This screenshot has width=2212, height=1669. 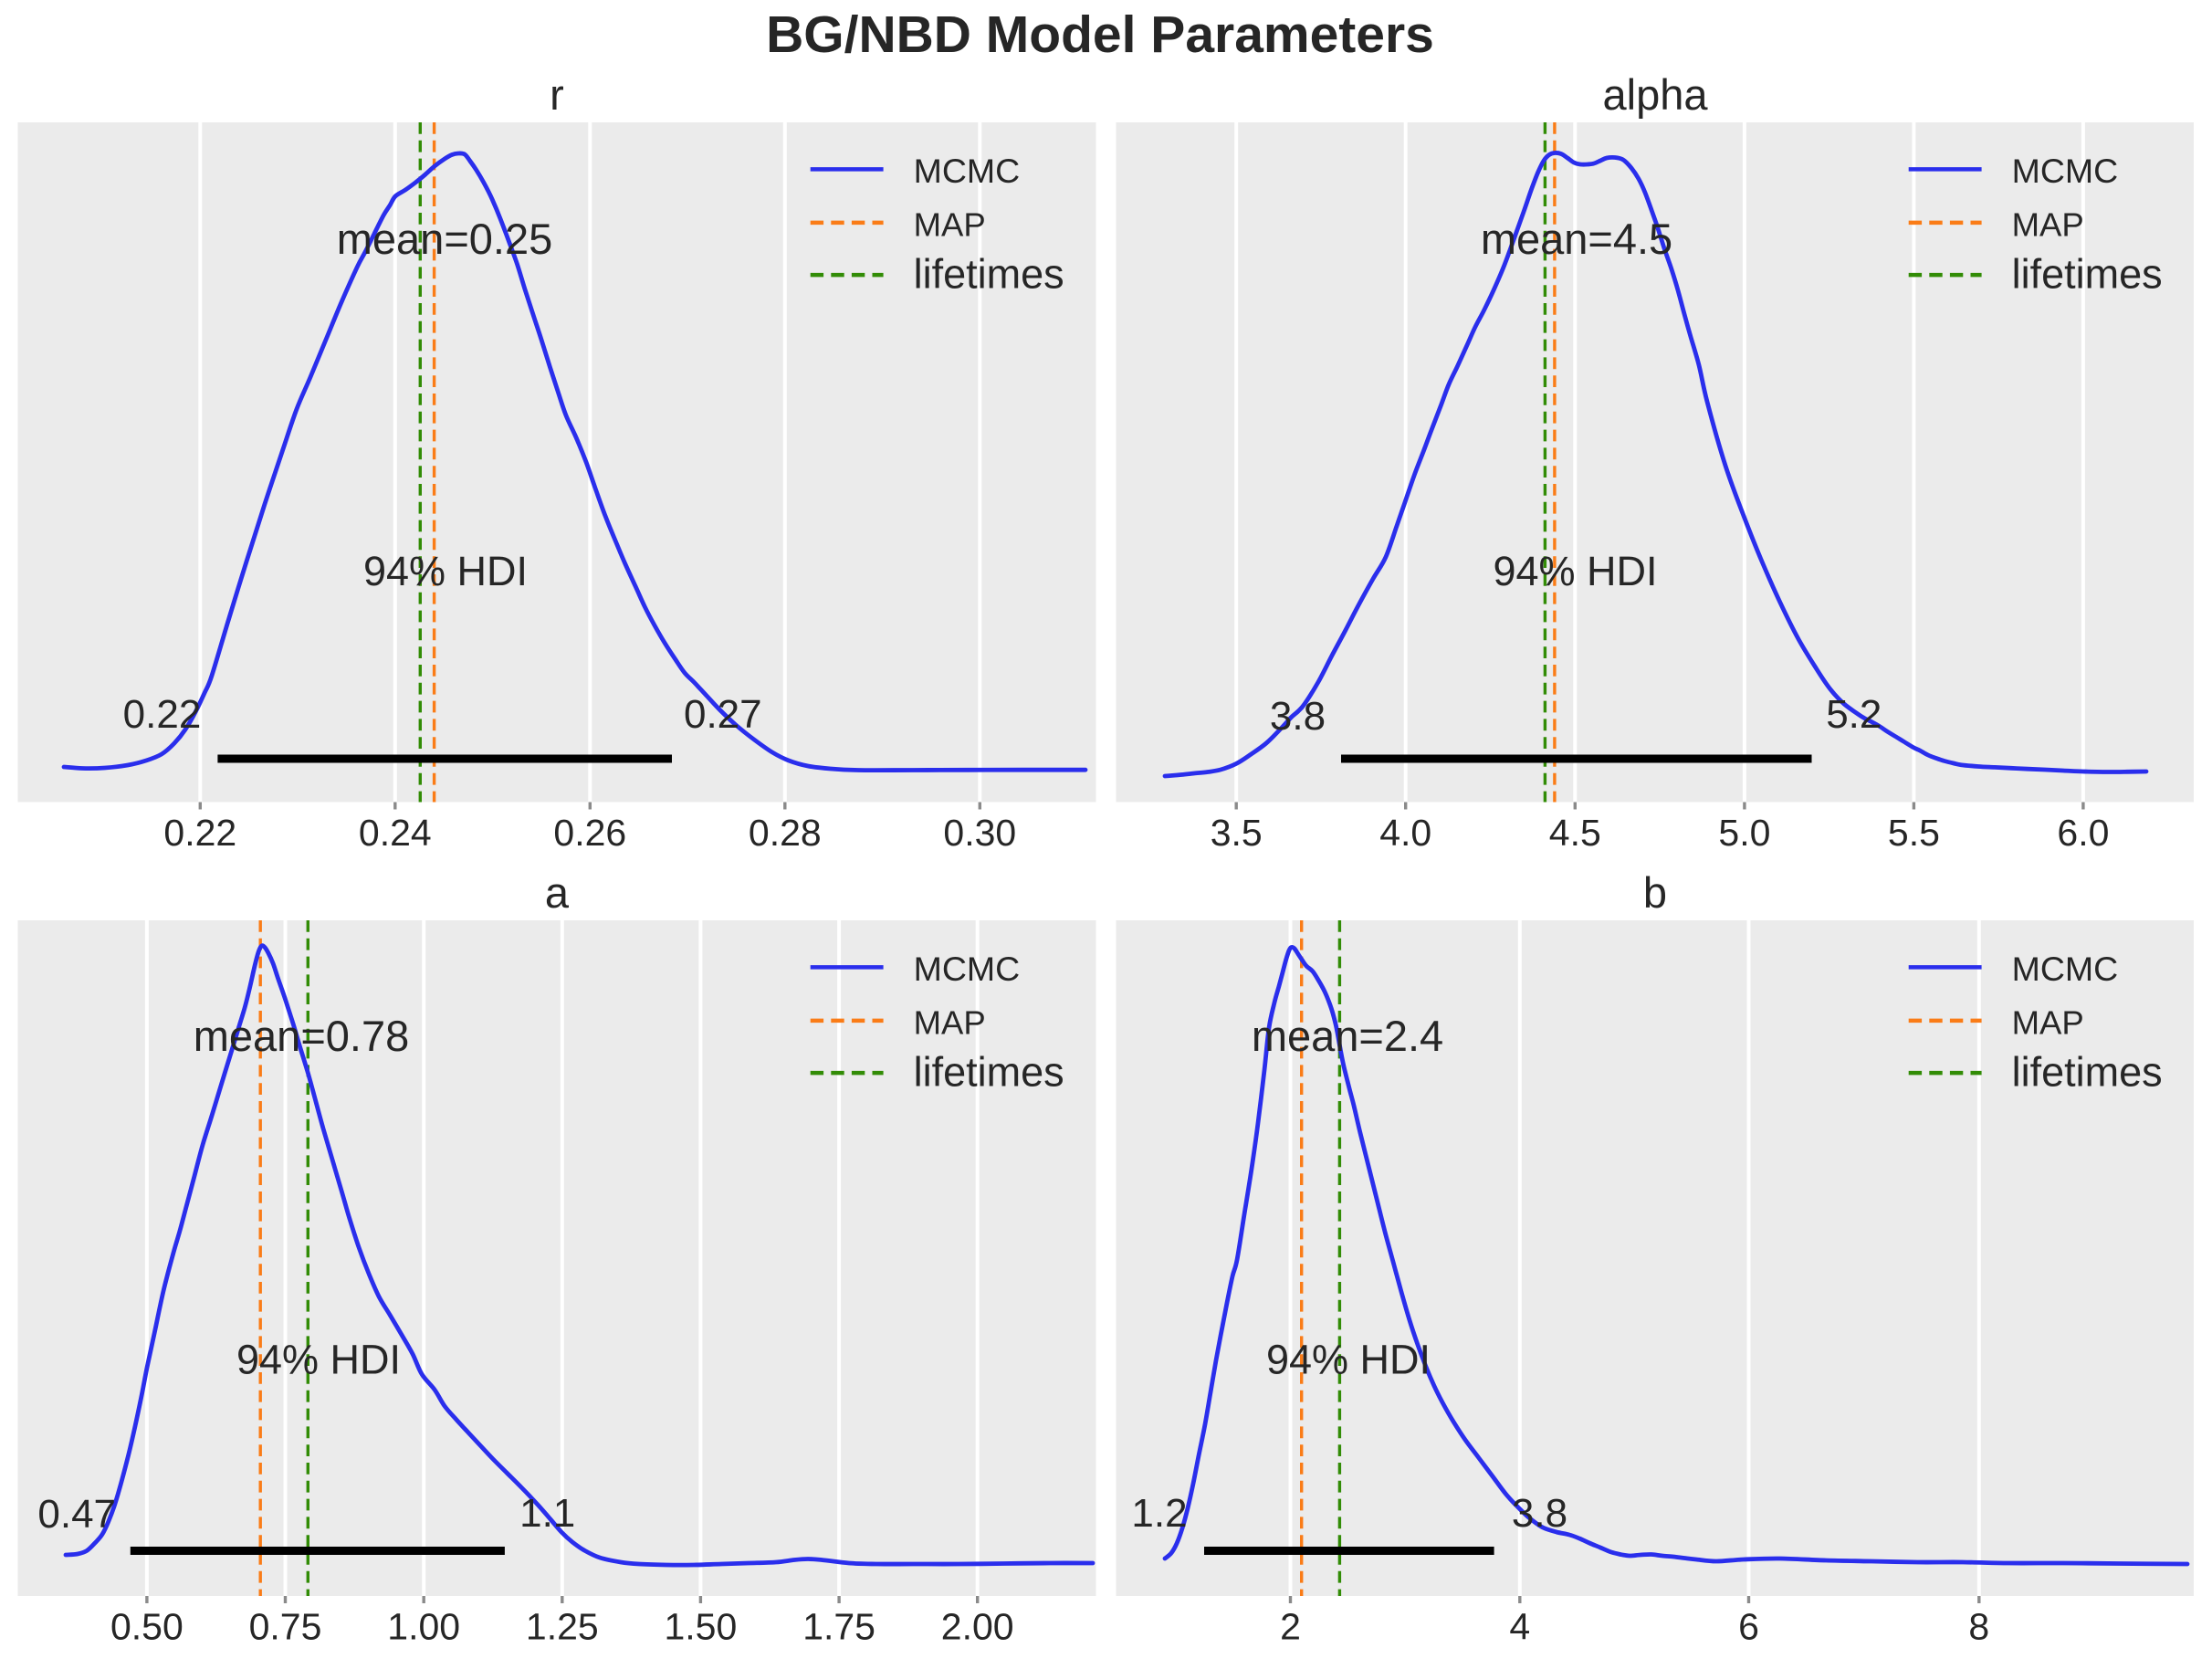 What do you see at coordinates (1914, 833) in the screenshot?
I see `svg-text: 5.5` at bounding box center [1914, 833].